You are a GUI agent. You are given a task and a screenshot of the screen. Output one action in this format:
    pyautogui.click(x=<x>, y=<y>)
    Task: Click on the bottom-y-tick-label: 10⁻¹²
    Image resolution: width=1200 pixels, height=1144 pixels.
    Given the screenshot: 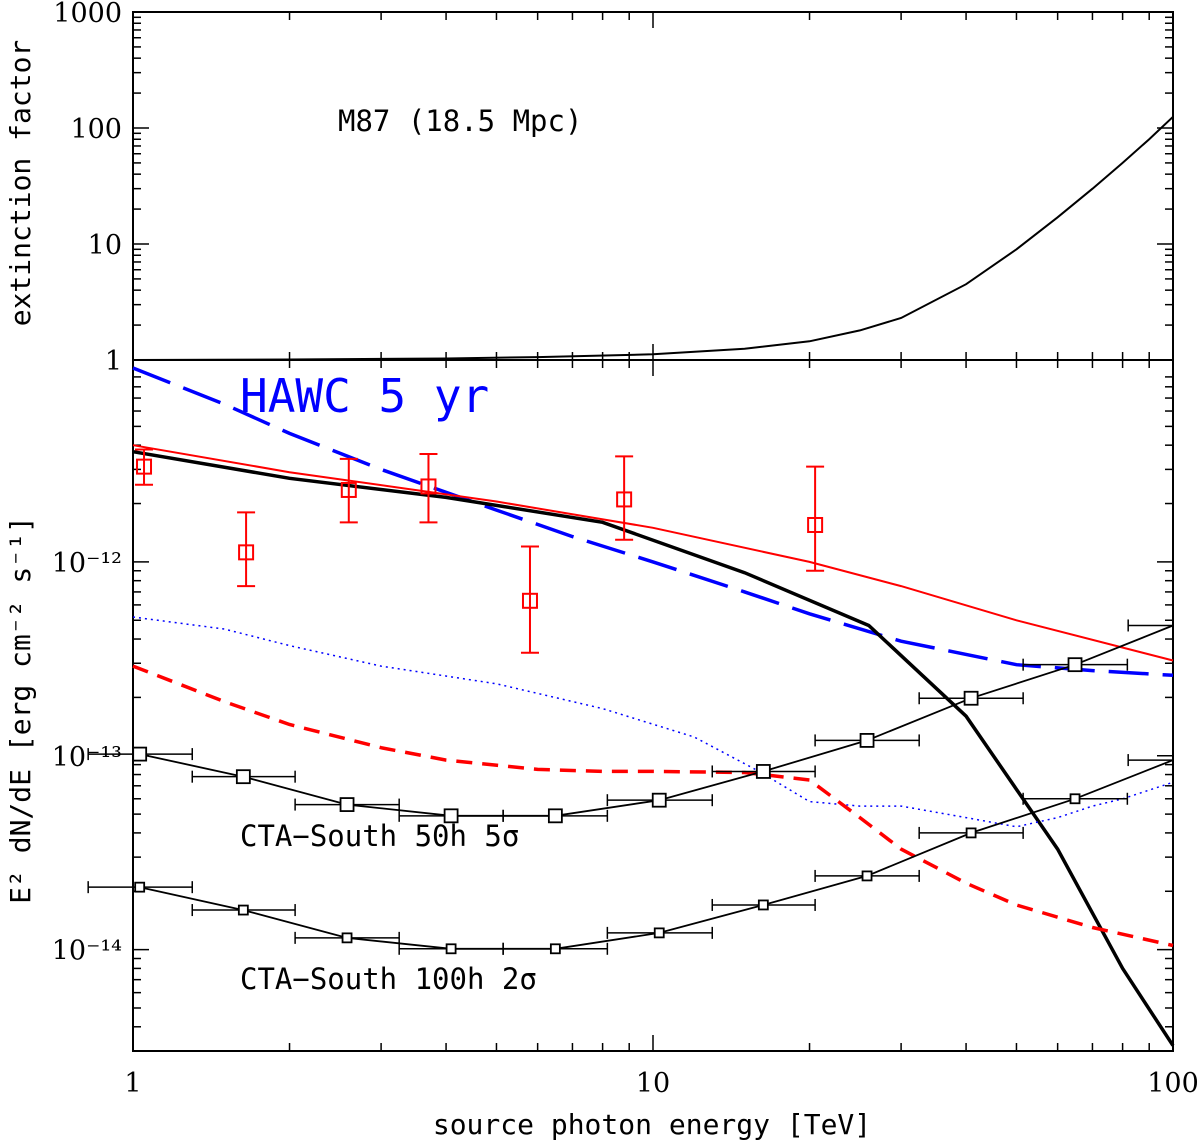 What is the action you would take?
    pyautogui.click(x=87, y=563)
    